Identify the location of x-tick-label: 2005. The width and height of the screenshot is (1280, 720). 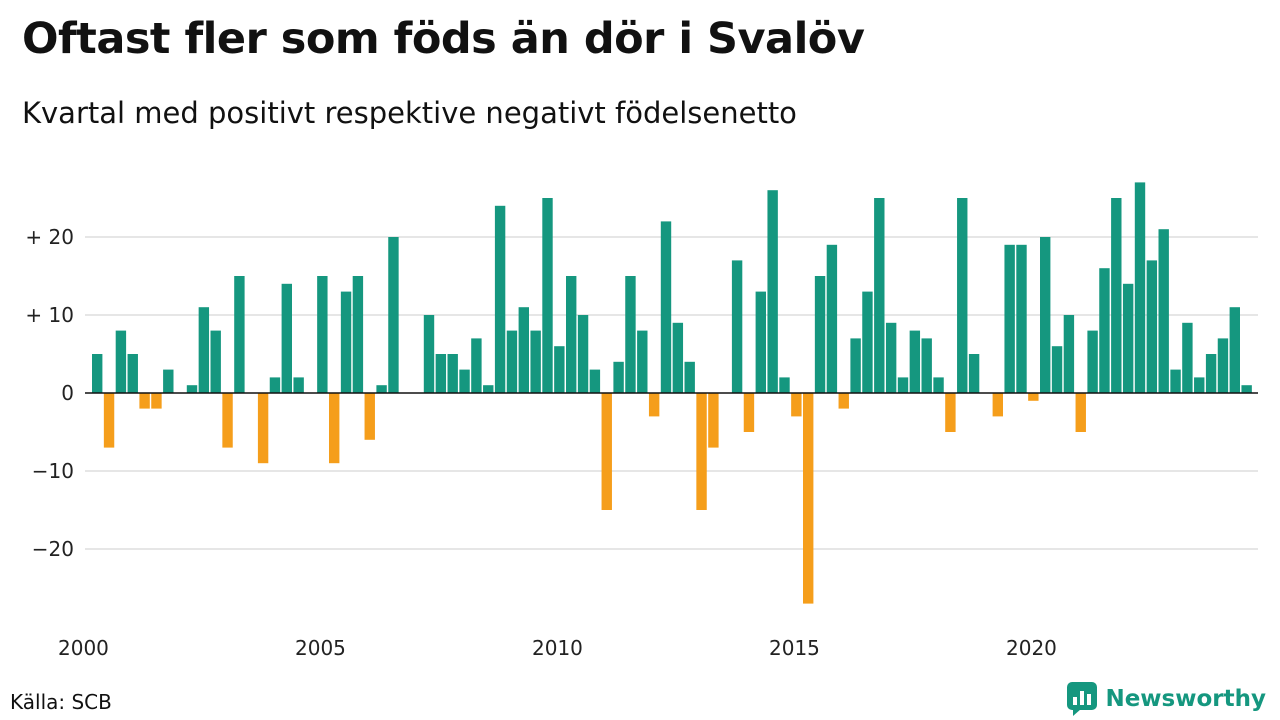
(320, 648).